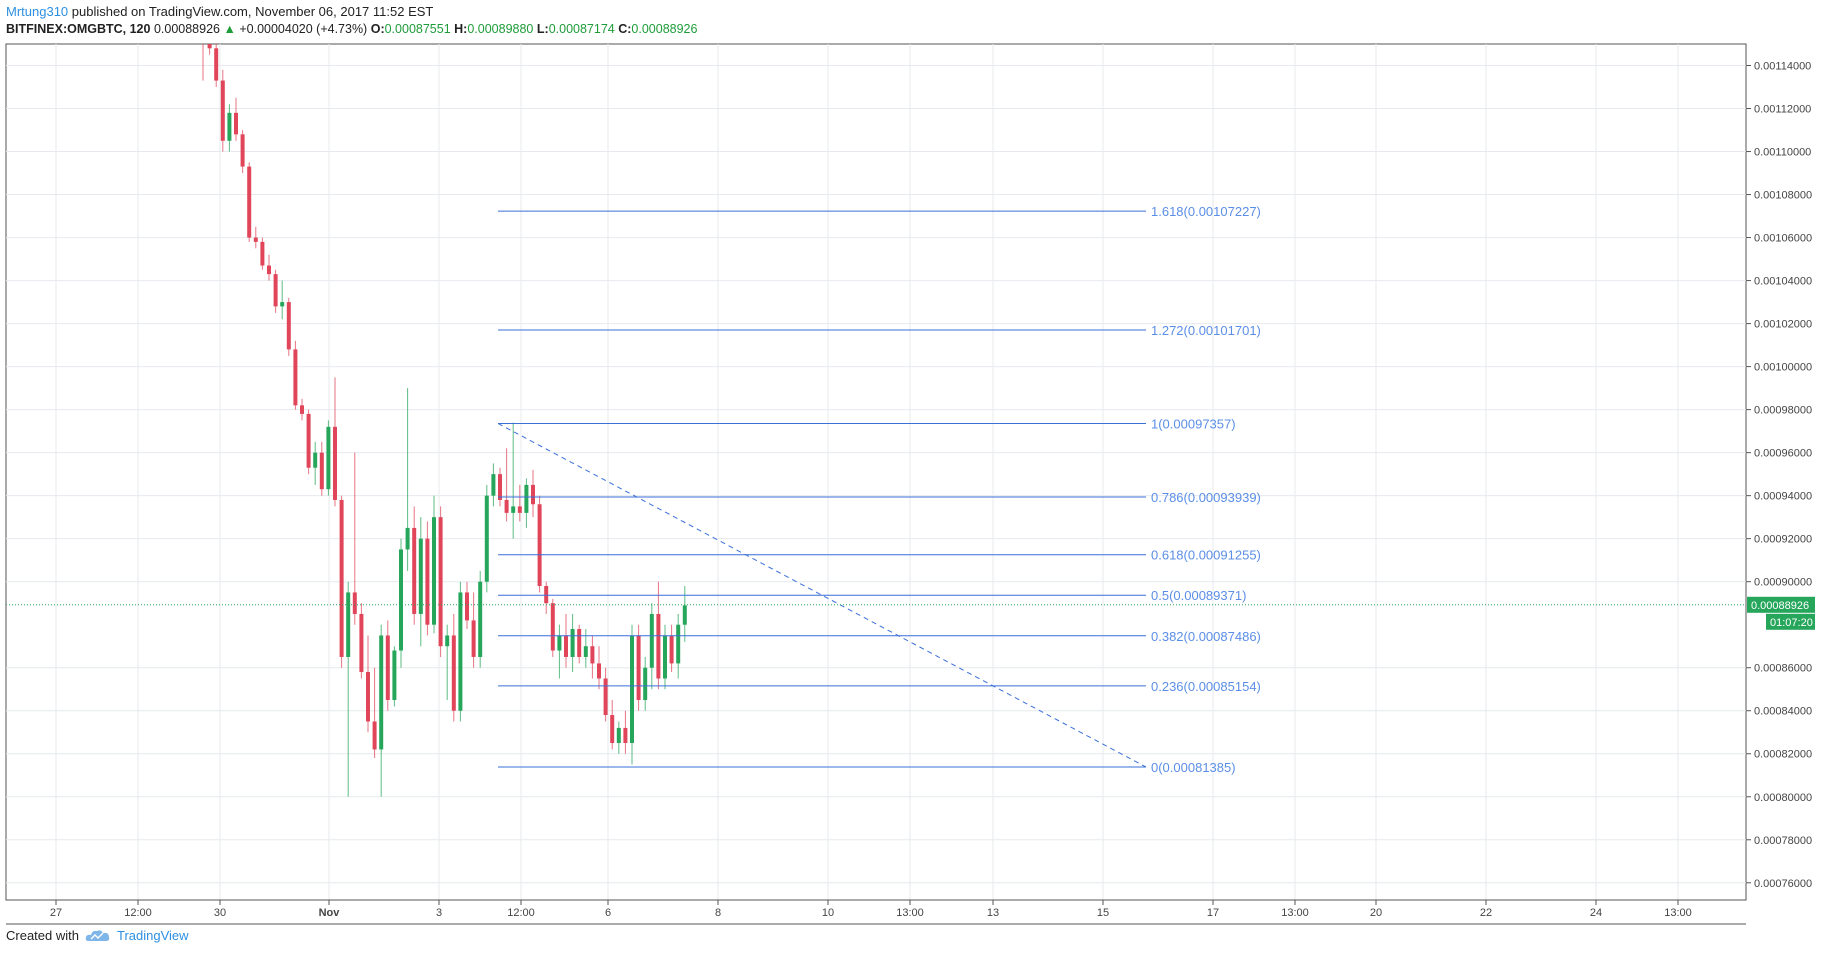  I want to click on x-tick-label: 13:00, so click(1295, 913).